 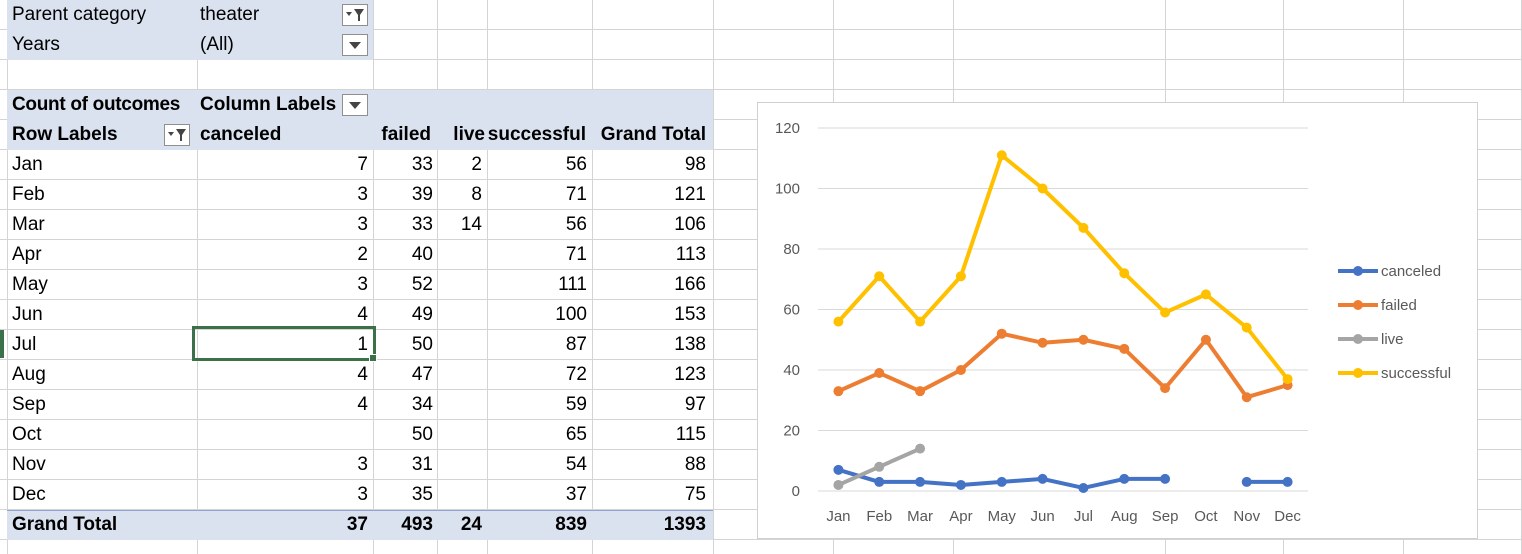 I want to click on y-tick-label: 0, so click(x=796, y=491).